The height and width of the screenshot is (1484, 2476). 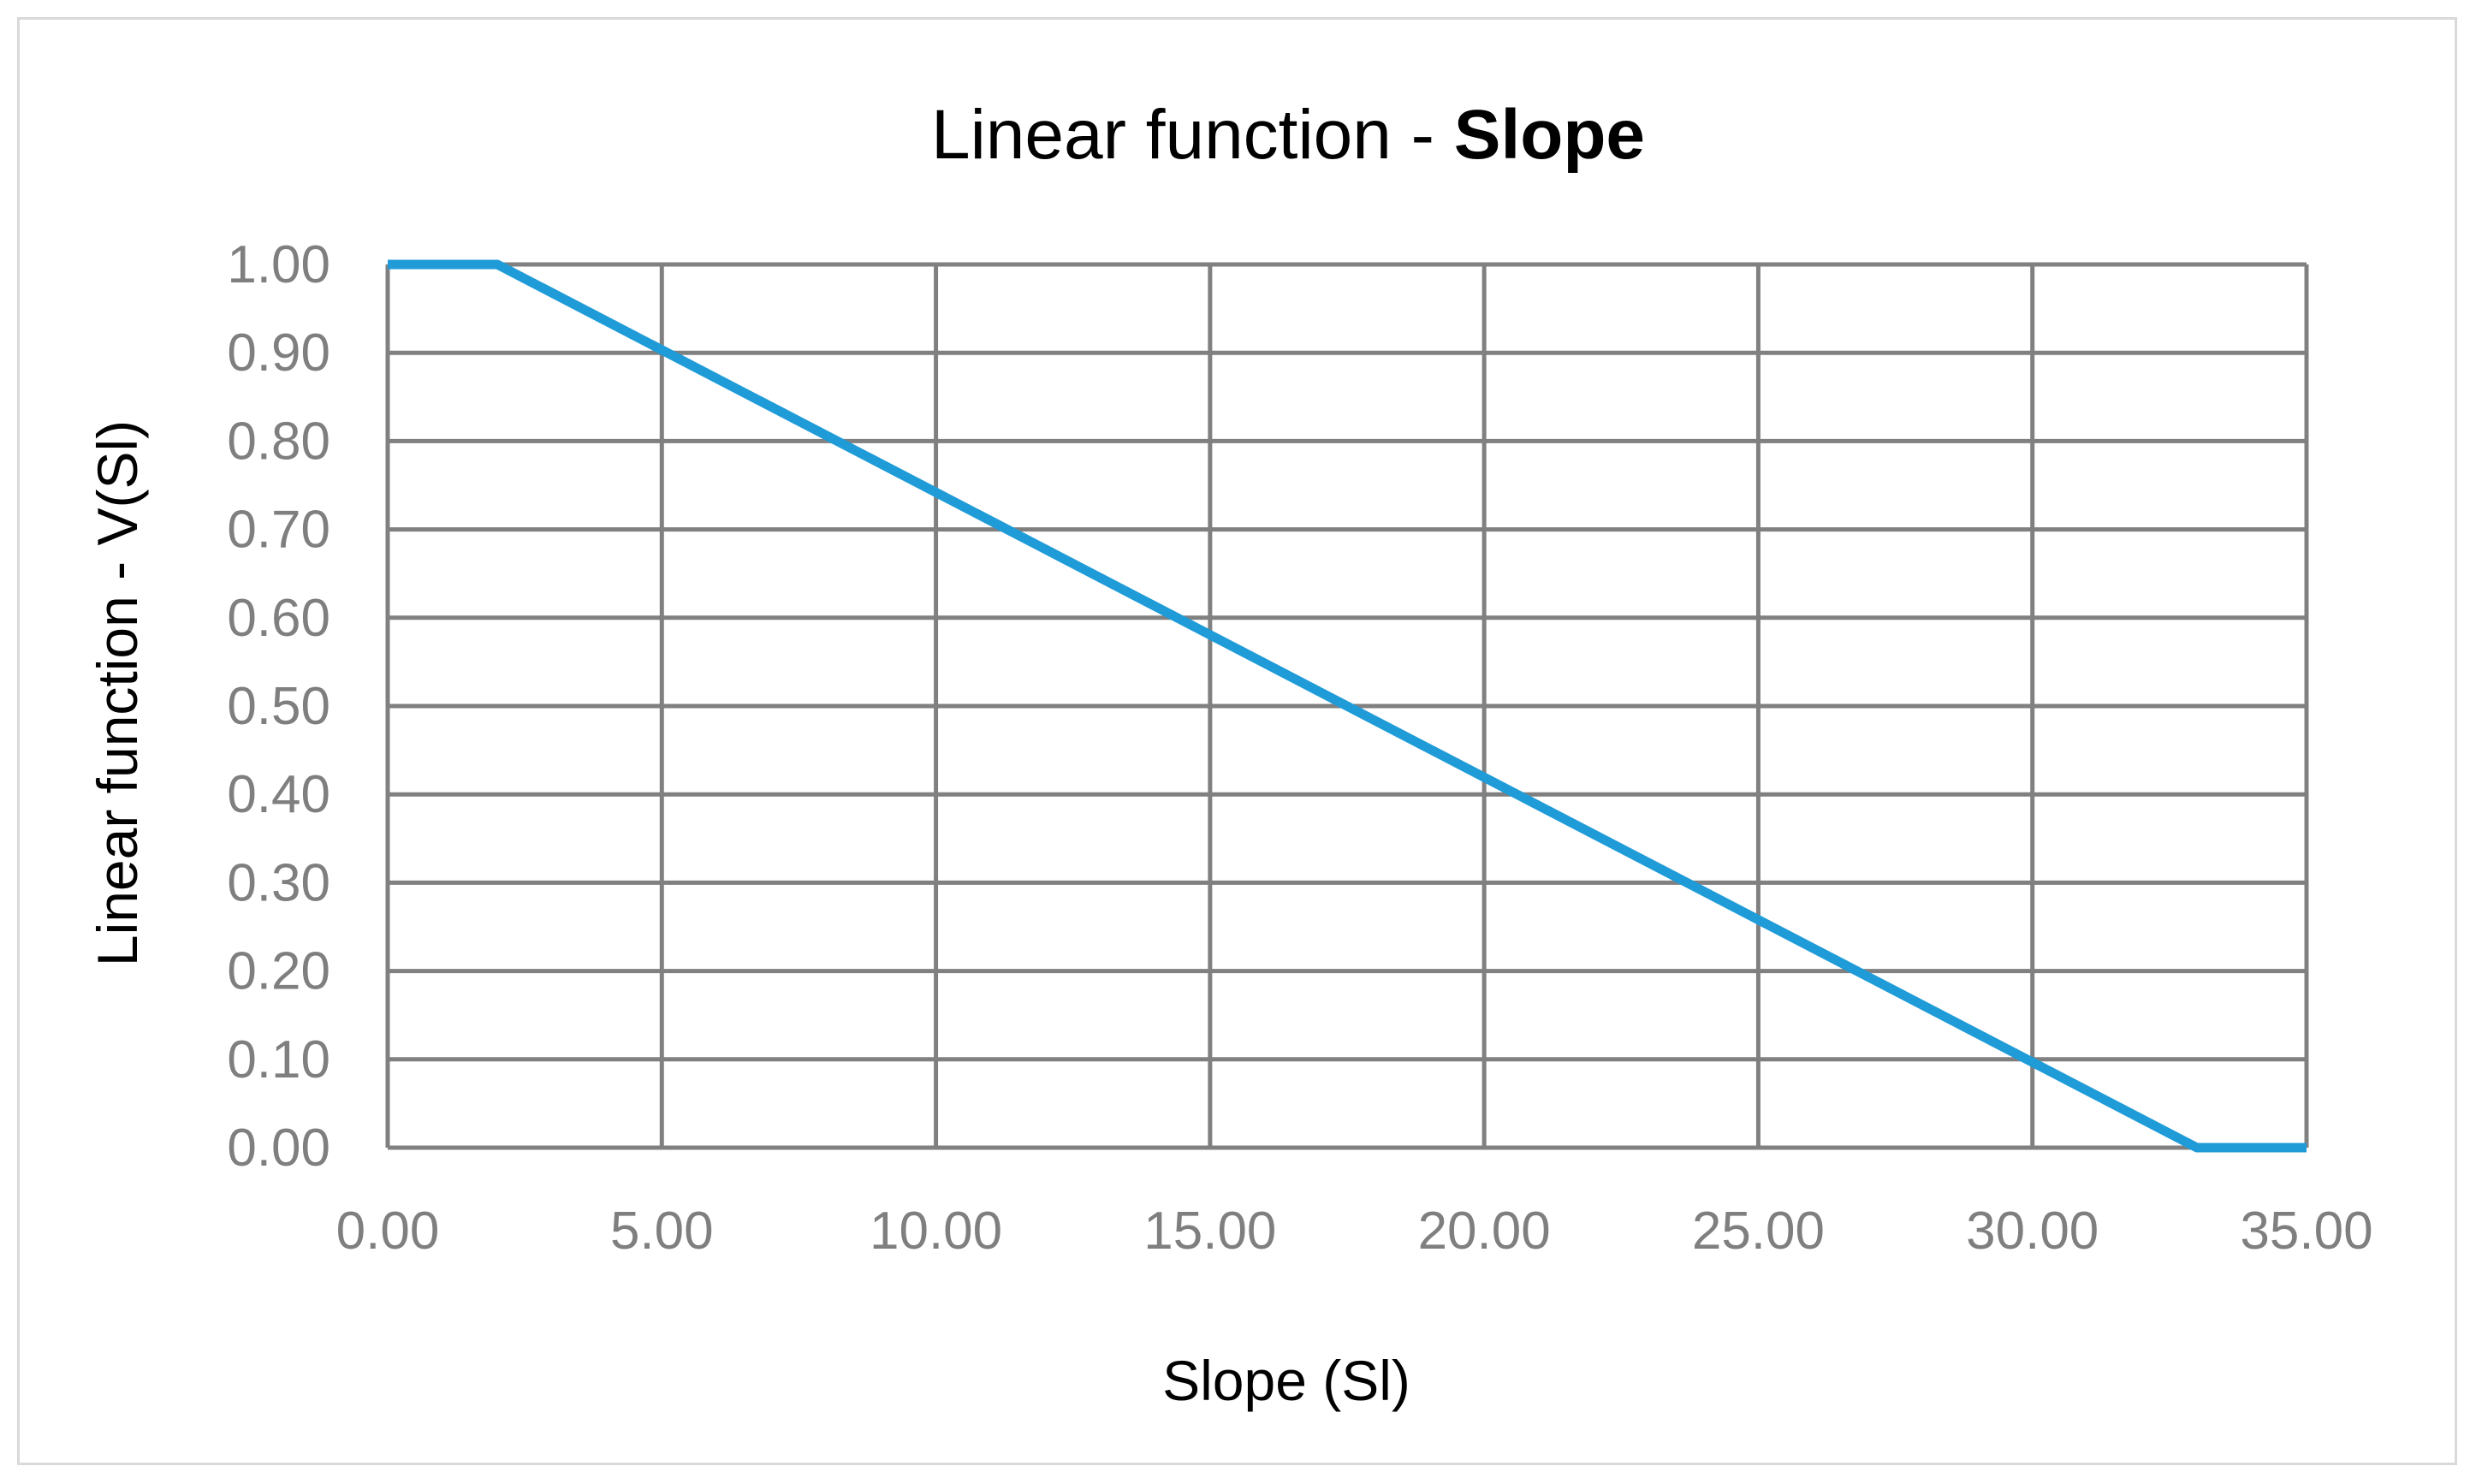 What do you see at coordinates (278, 795) in the screenshot?
I see `y-tick-label: 0.40` at bounding box center [278, 795].